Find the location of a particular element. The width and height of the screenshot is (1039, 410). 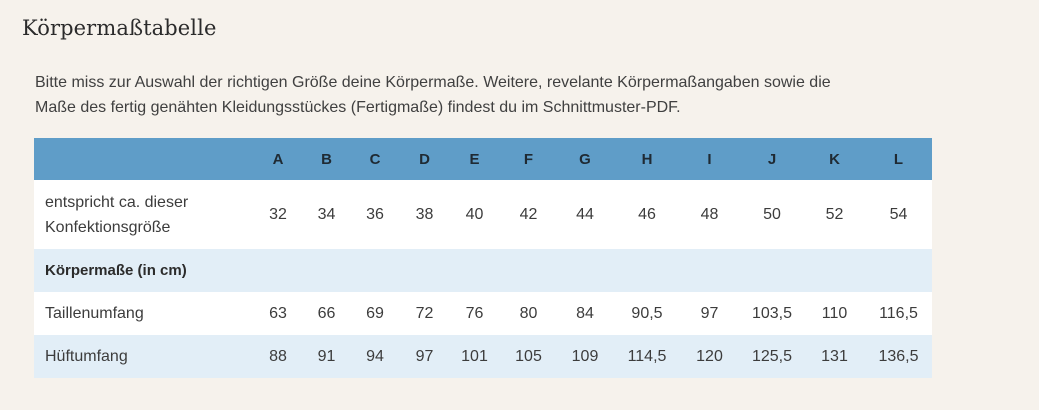

table-cell: 120 is located at coordinates (709, 356).